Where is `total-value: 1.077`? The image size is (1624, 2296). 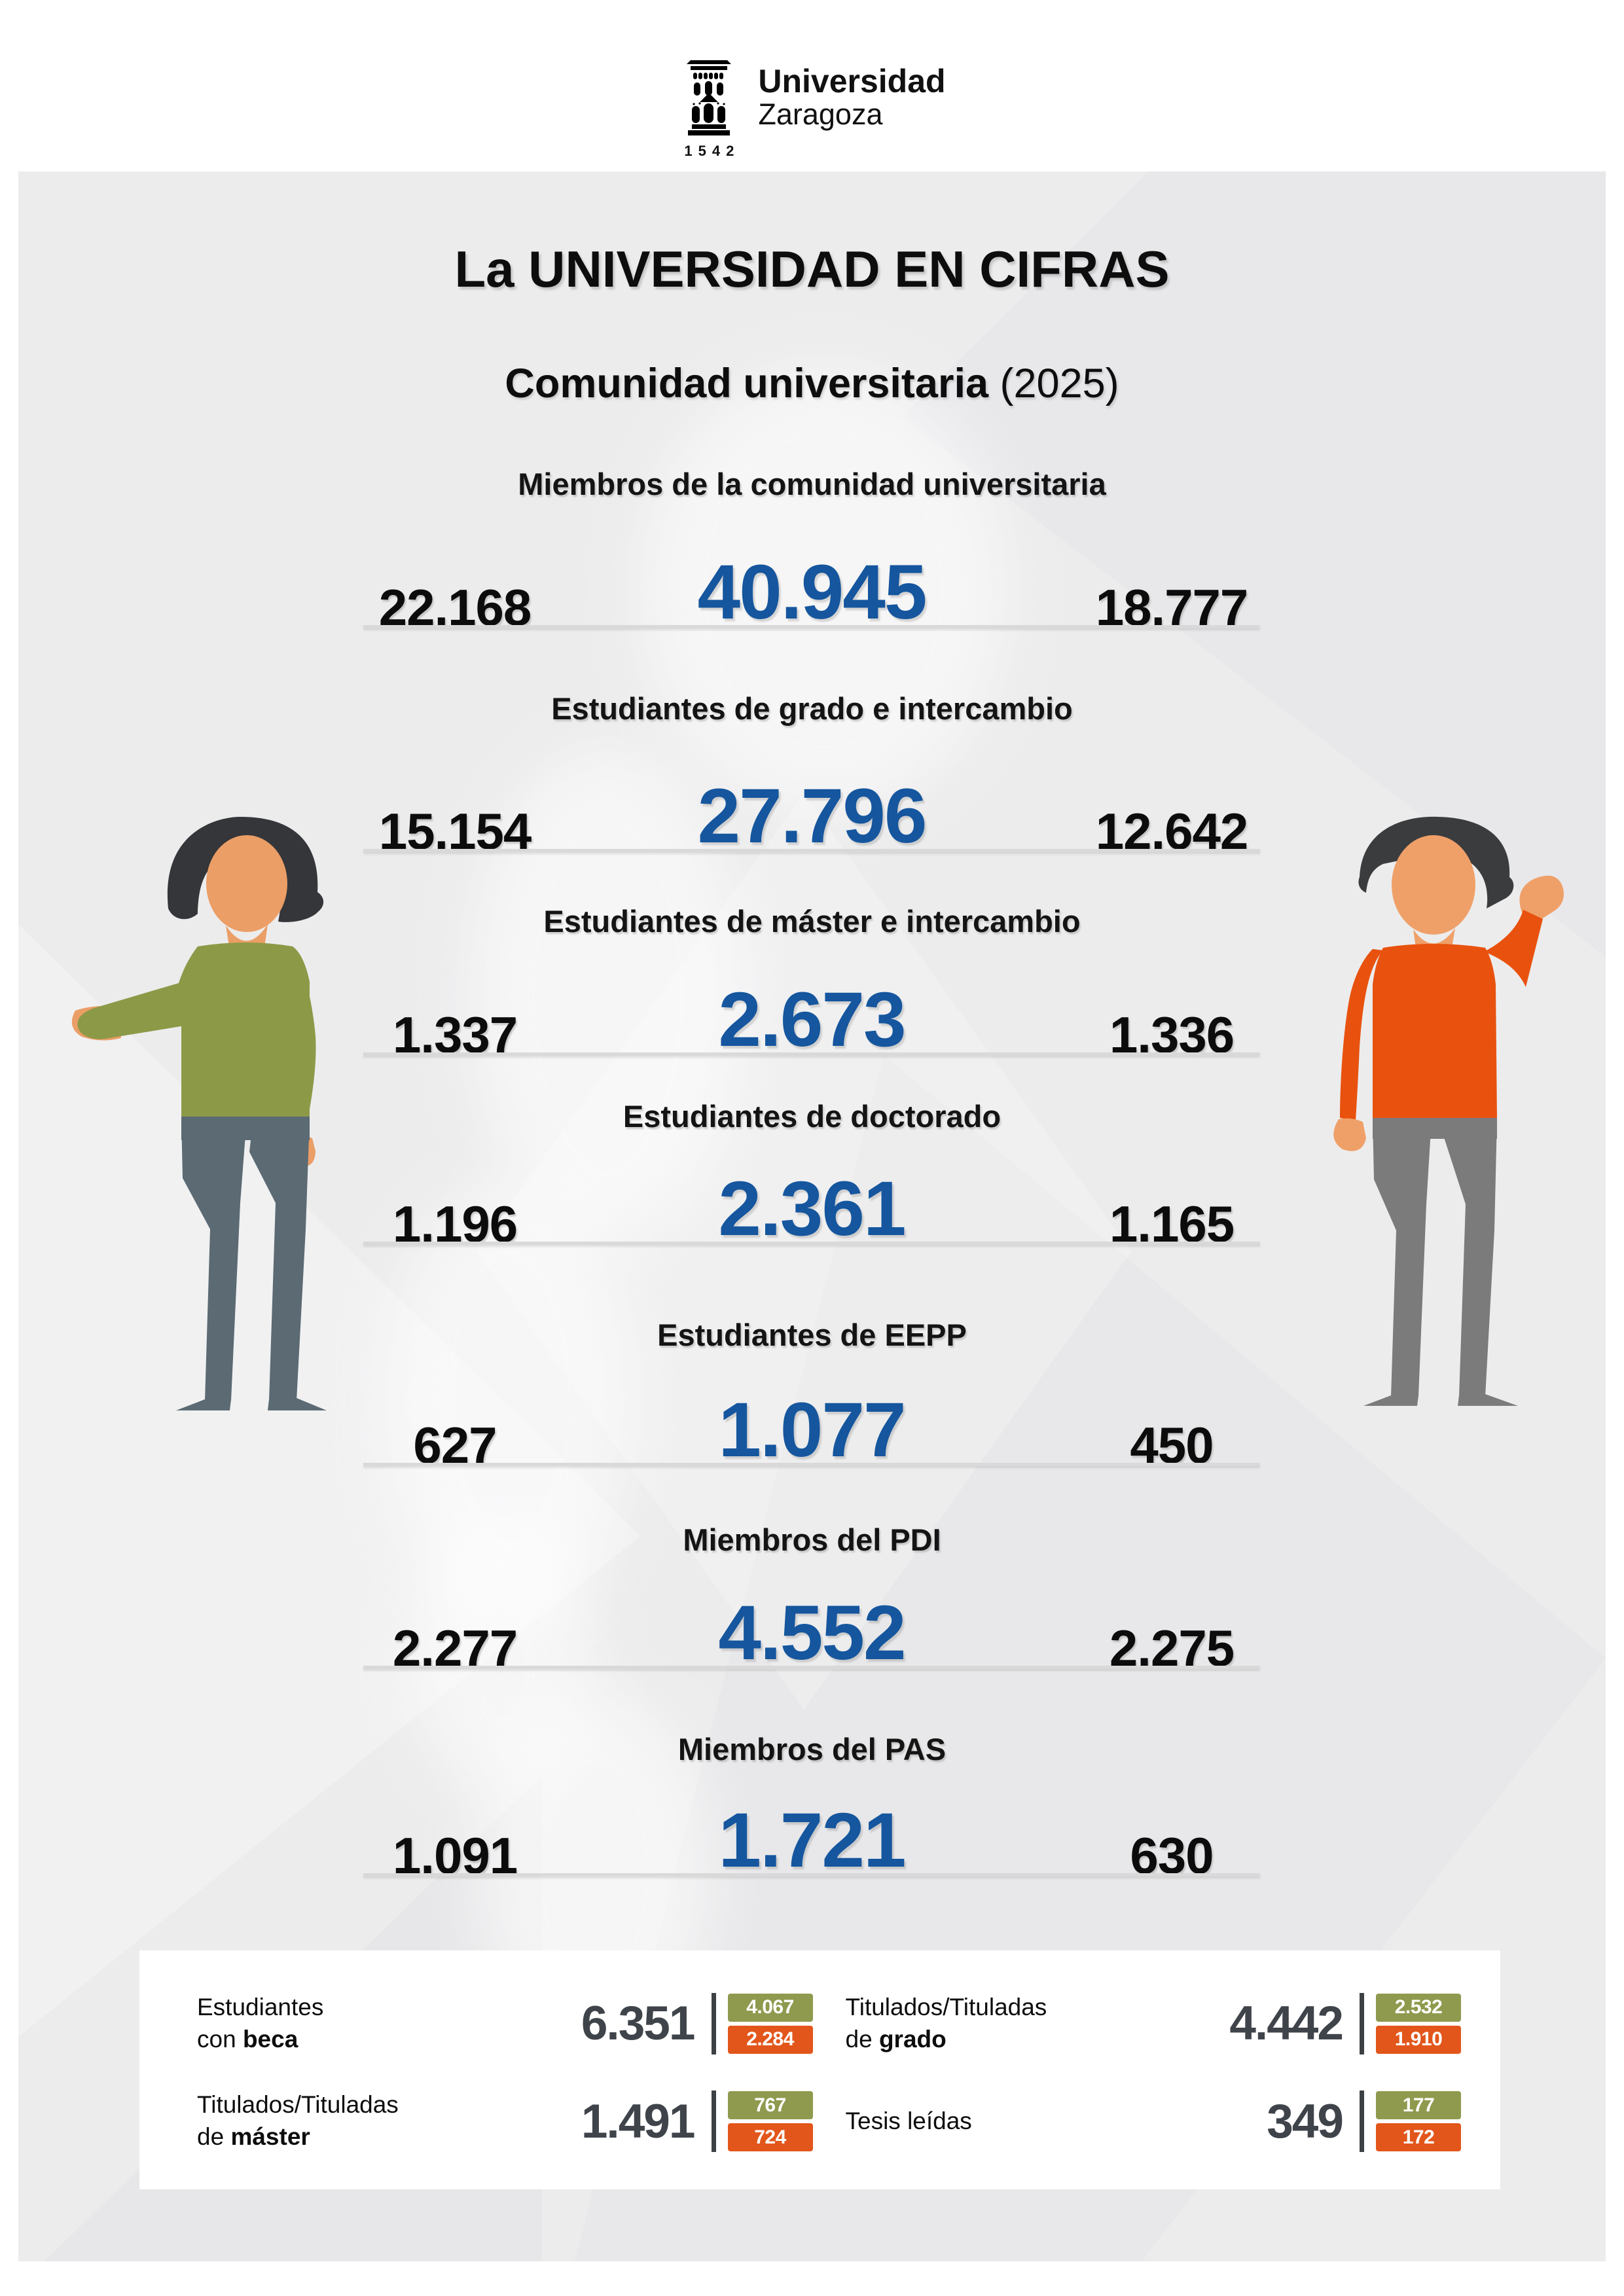
total-value: 1.077 is located at coordinates (812, 1430).